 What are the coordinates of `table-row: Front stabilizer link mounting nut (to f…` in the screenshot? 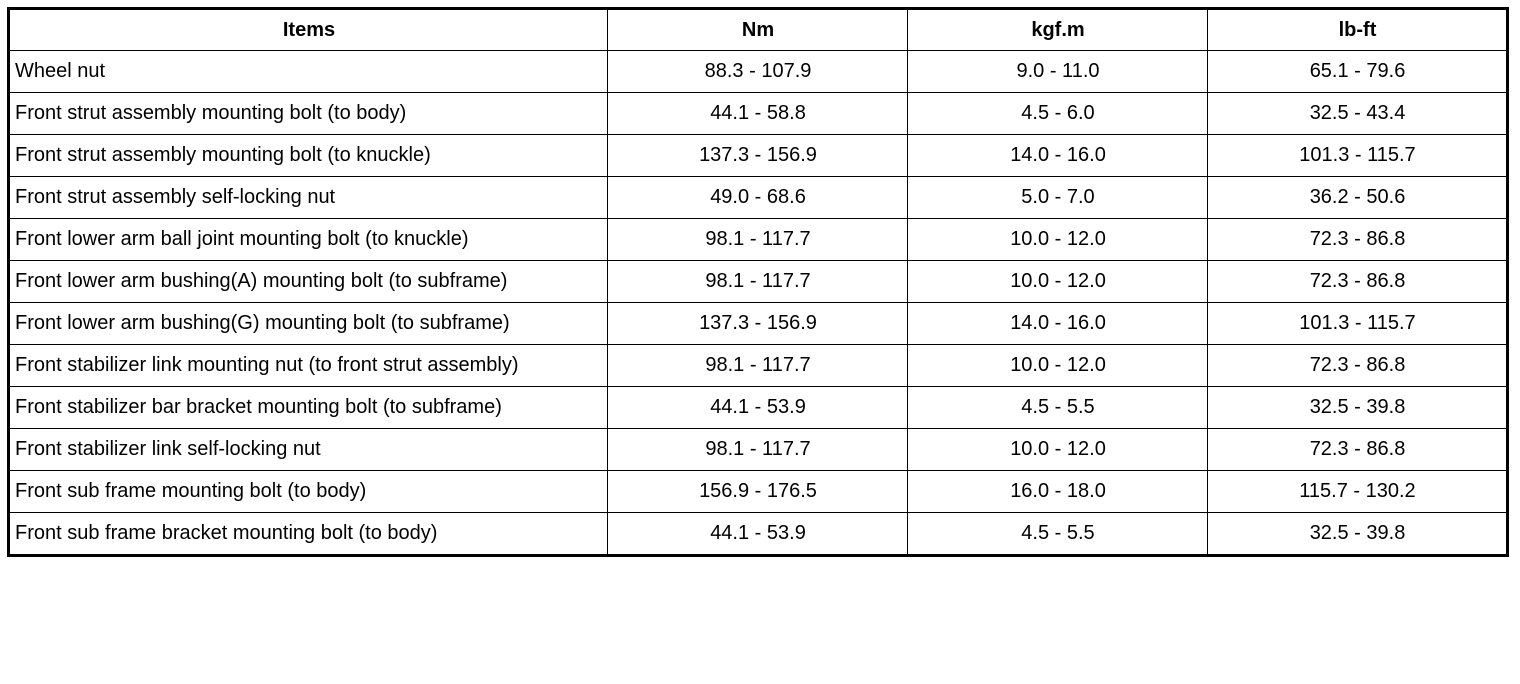 It's located at (758, 365).